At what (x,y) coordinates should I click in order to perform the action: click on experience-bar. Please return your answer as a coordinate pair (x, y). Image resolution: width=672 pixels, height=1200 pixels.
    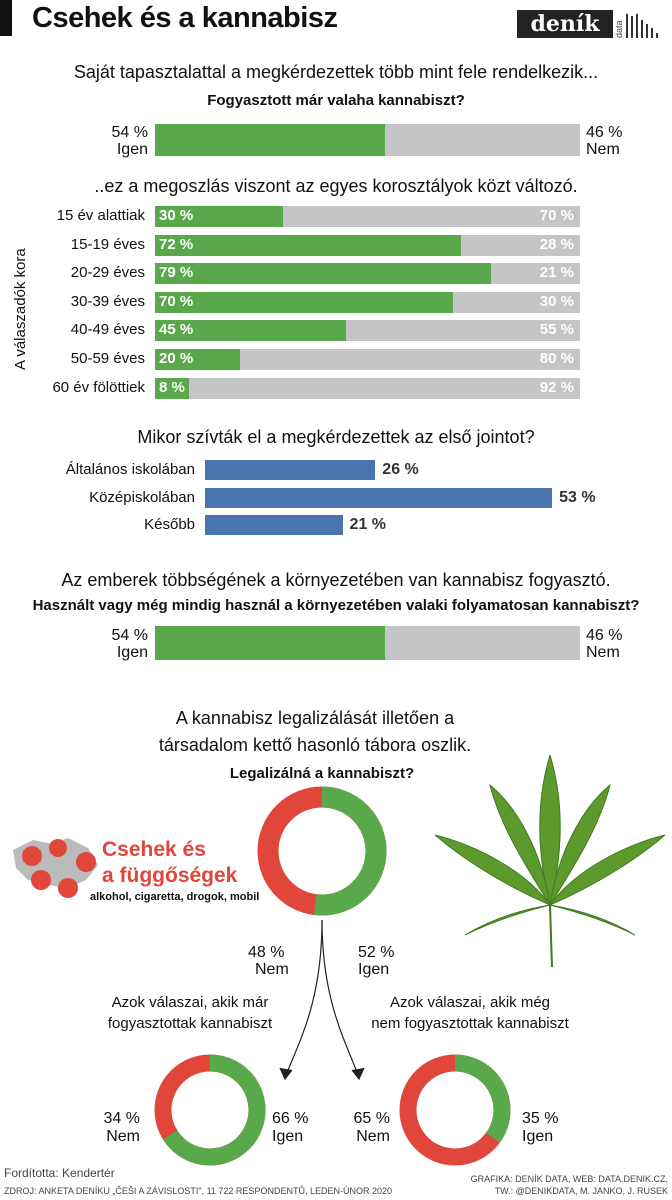
    Looking at the image, I should click on (367, 140).